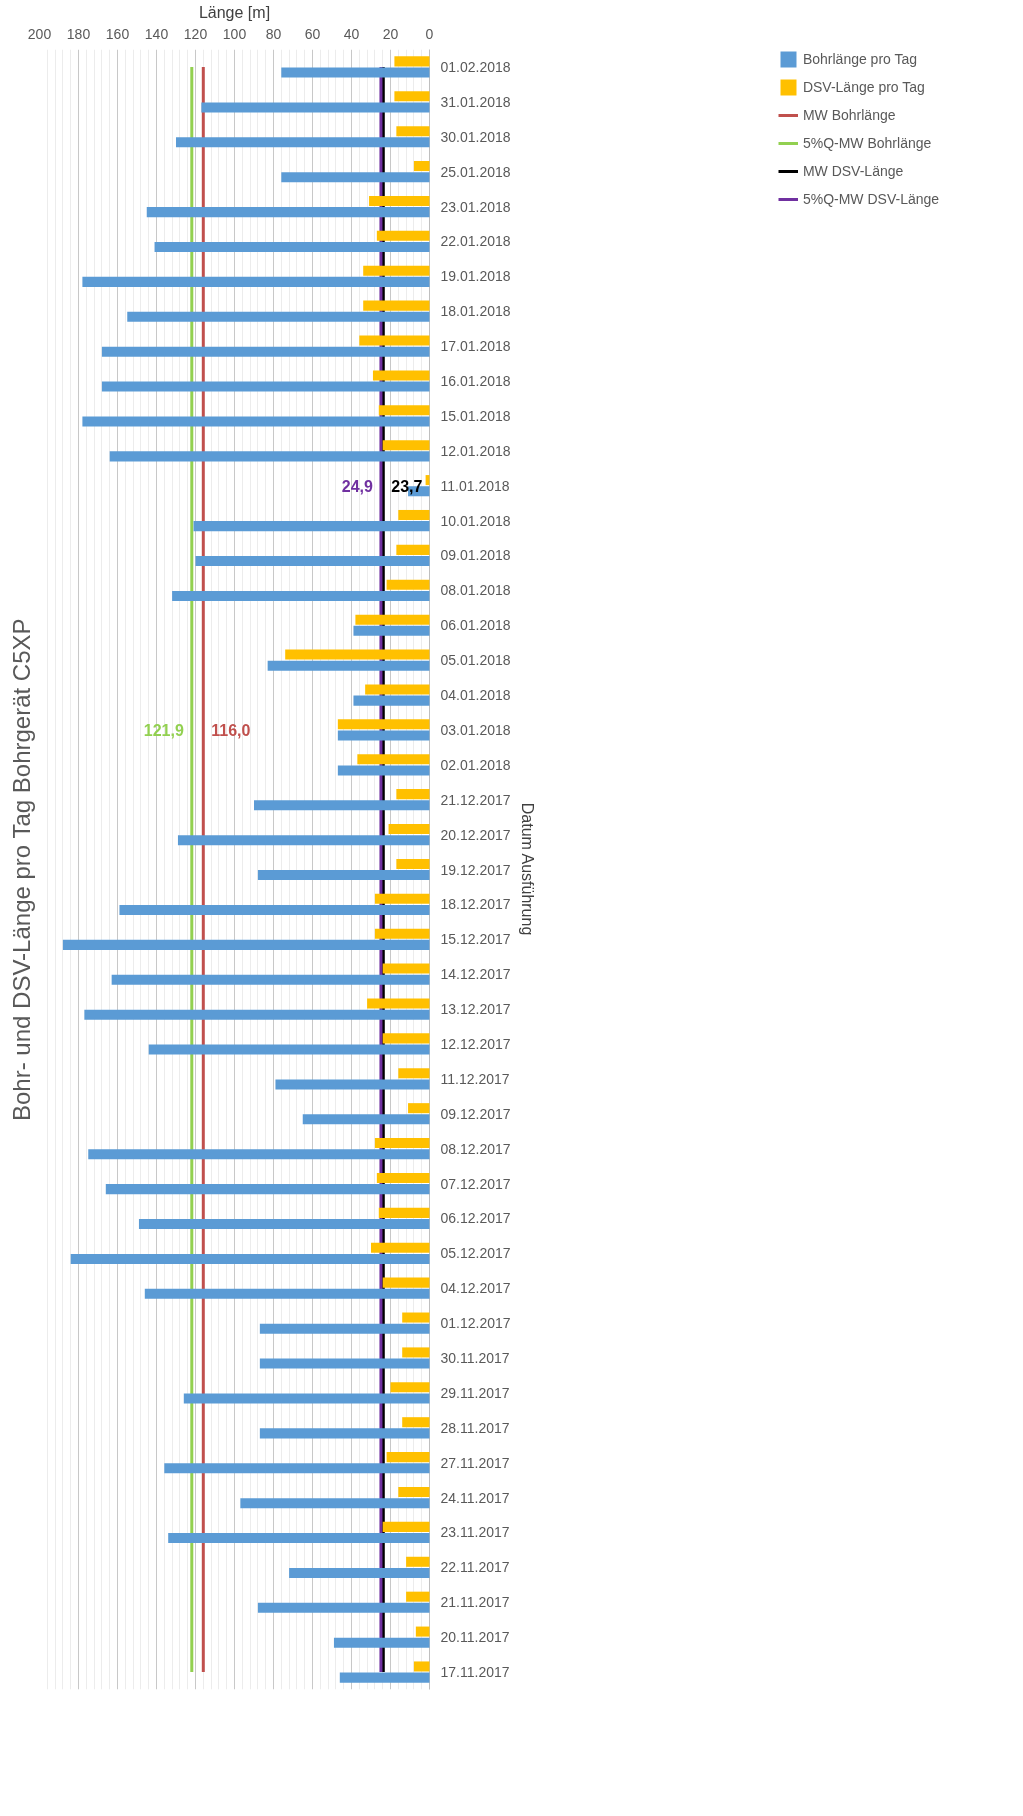  I want to click on x-tick-label: 120, so click(195, 33).